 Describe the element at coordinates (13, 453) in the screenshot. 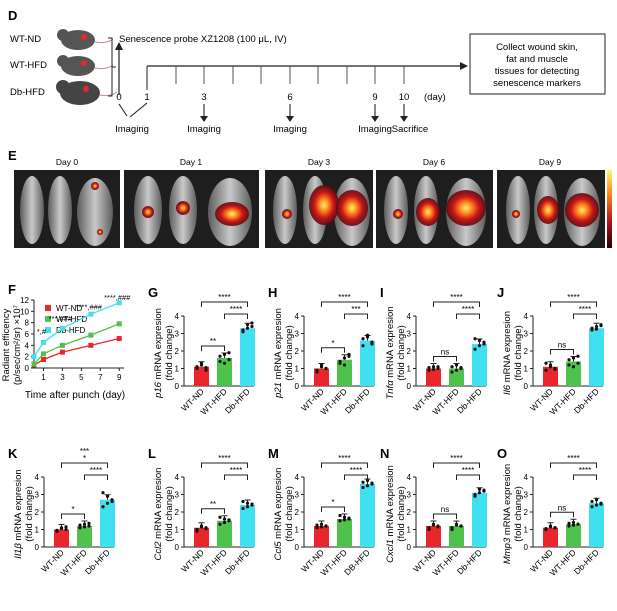

I see `panel-letter: K` at that location.